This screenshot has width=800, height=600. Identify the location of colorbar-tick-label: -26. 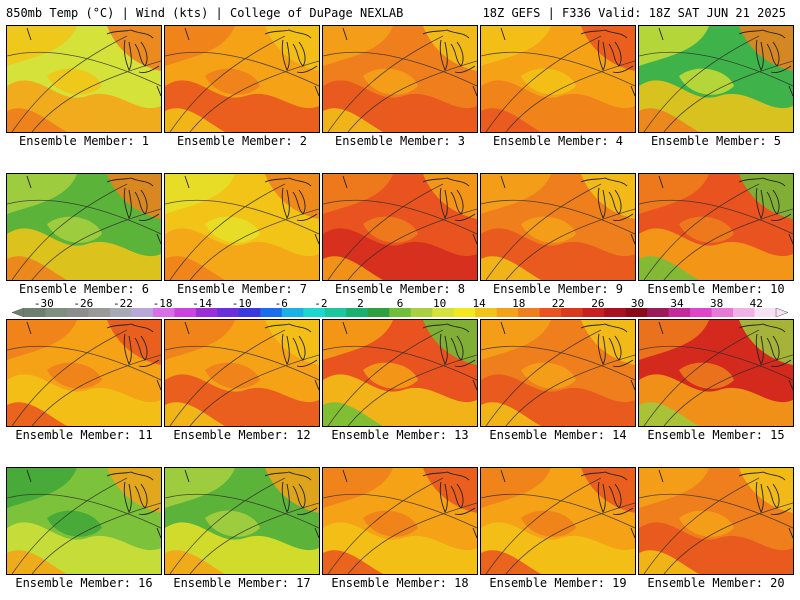
(83, 303).